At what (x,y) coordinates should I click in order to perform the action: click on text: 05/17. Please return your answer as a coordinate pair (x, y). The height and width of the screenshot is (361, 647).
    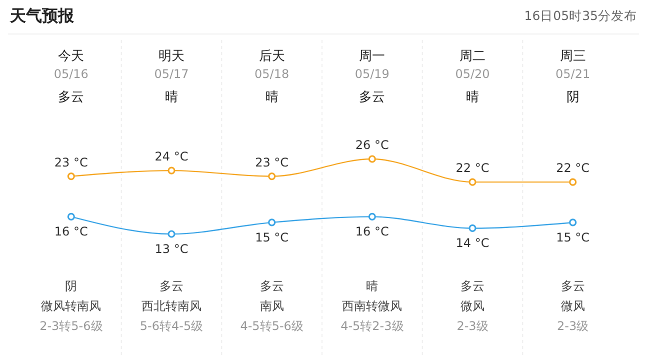
    Looking at the image, I should click on (171, 74).